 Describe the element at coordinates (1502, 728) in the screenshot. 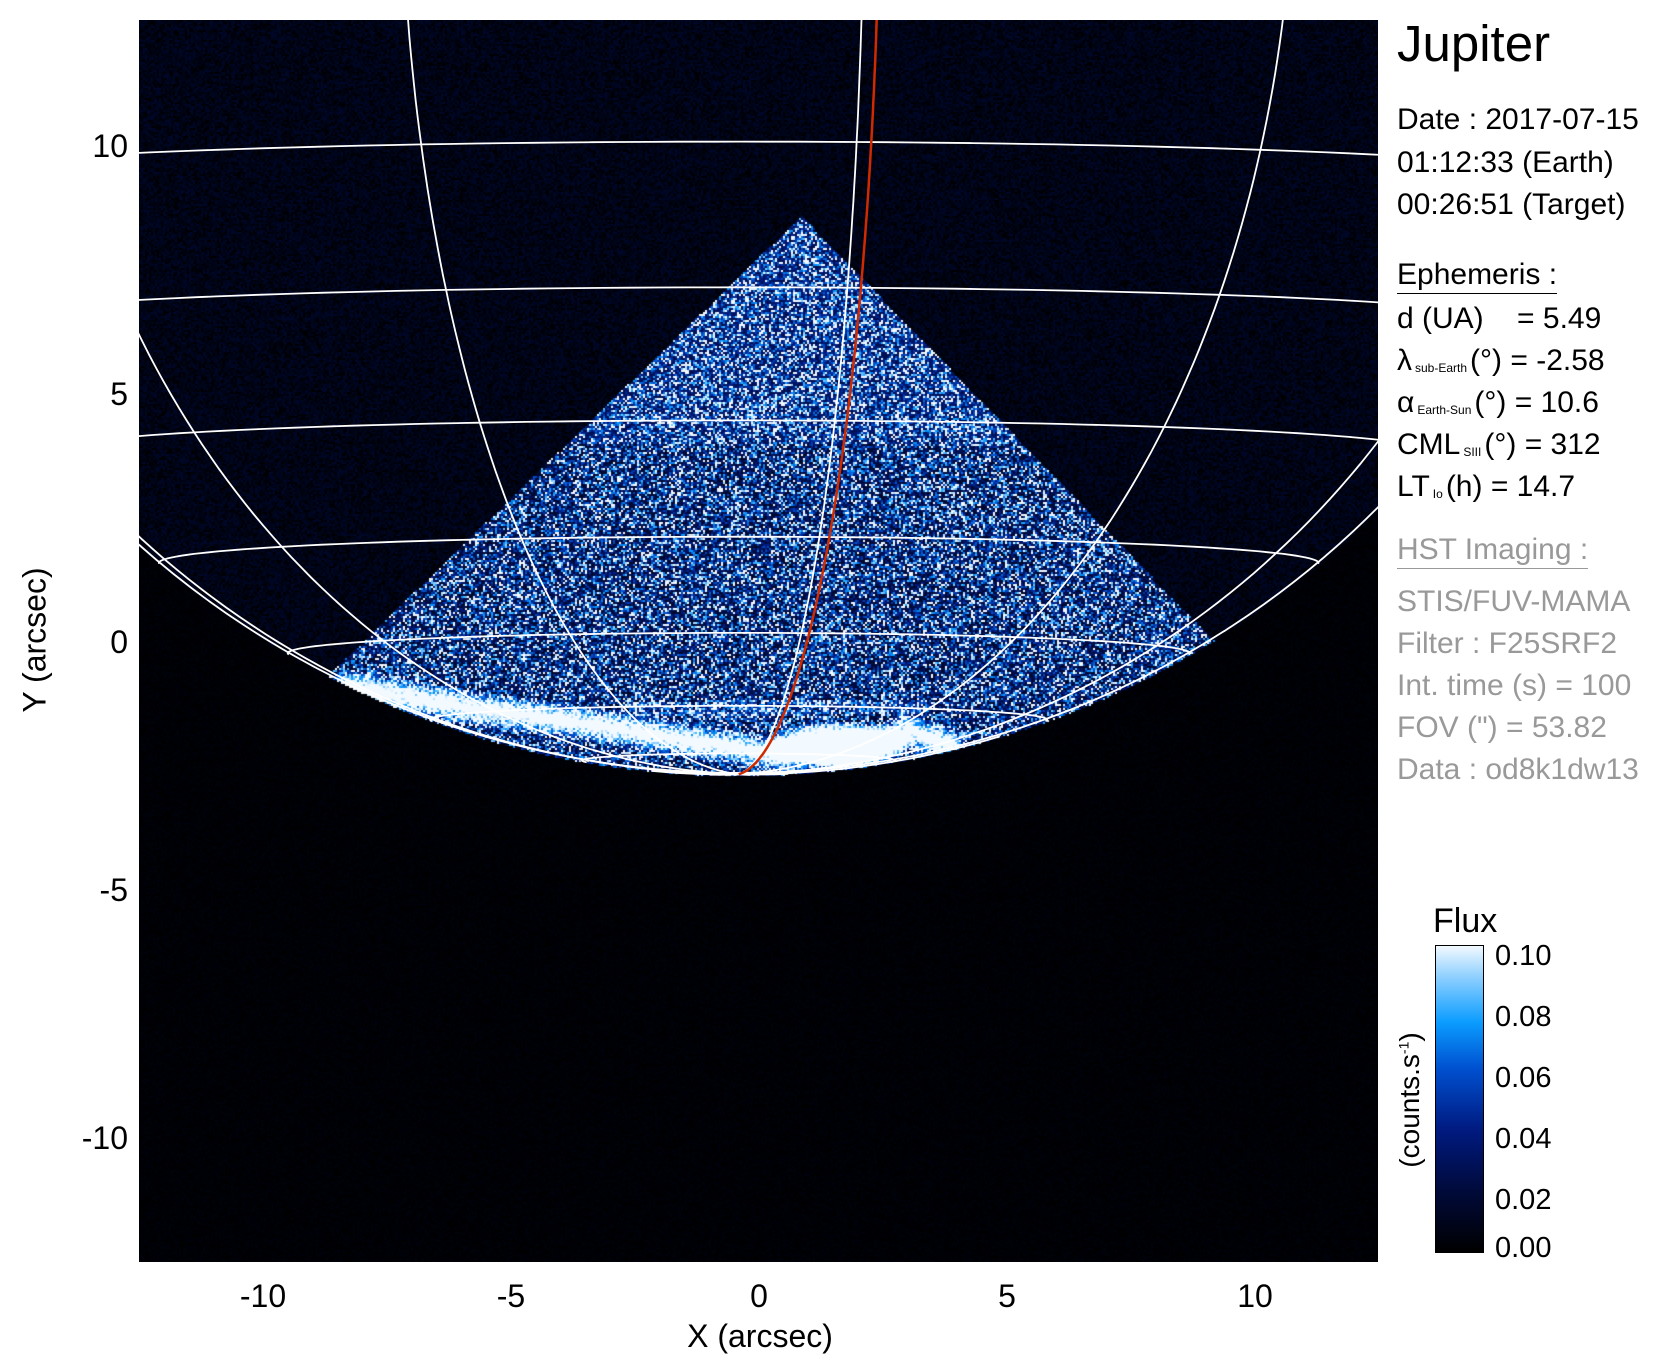

I see `fov-text: FOV (") = 53.82` at that location.